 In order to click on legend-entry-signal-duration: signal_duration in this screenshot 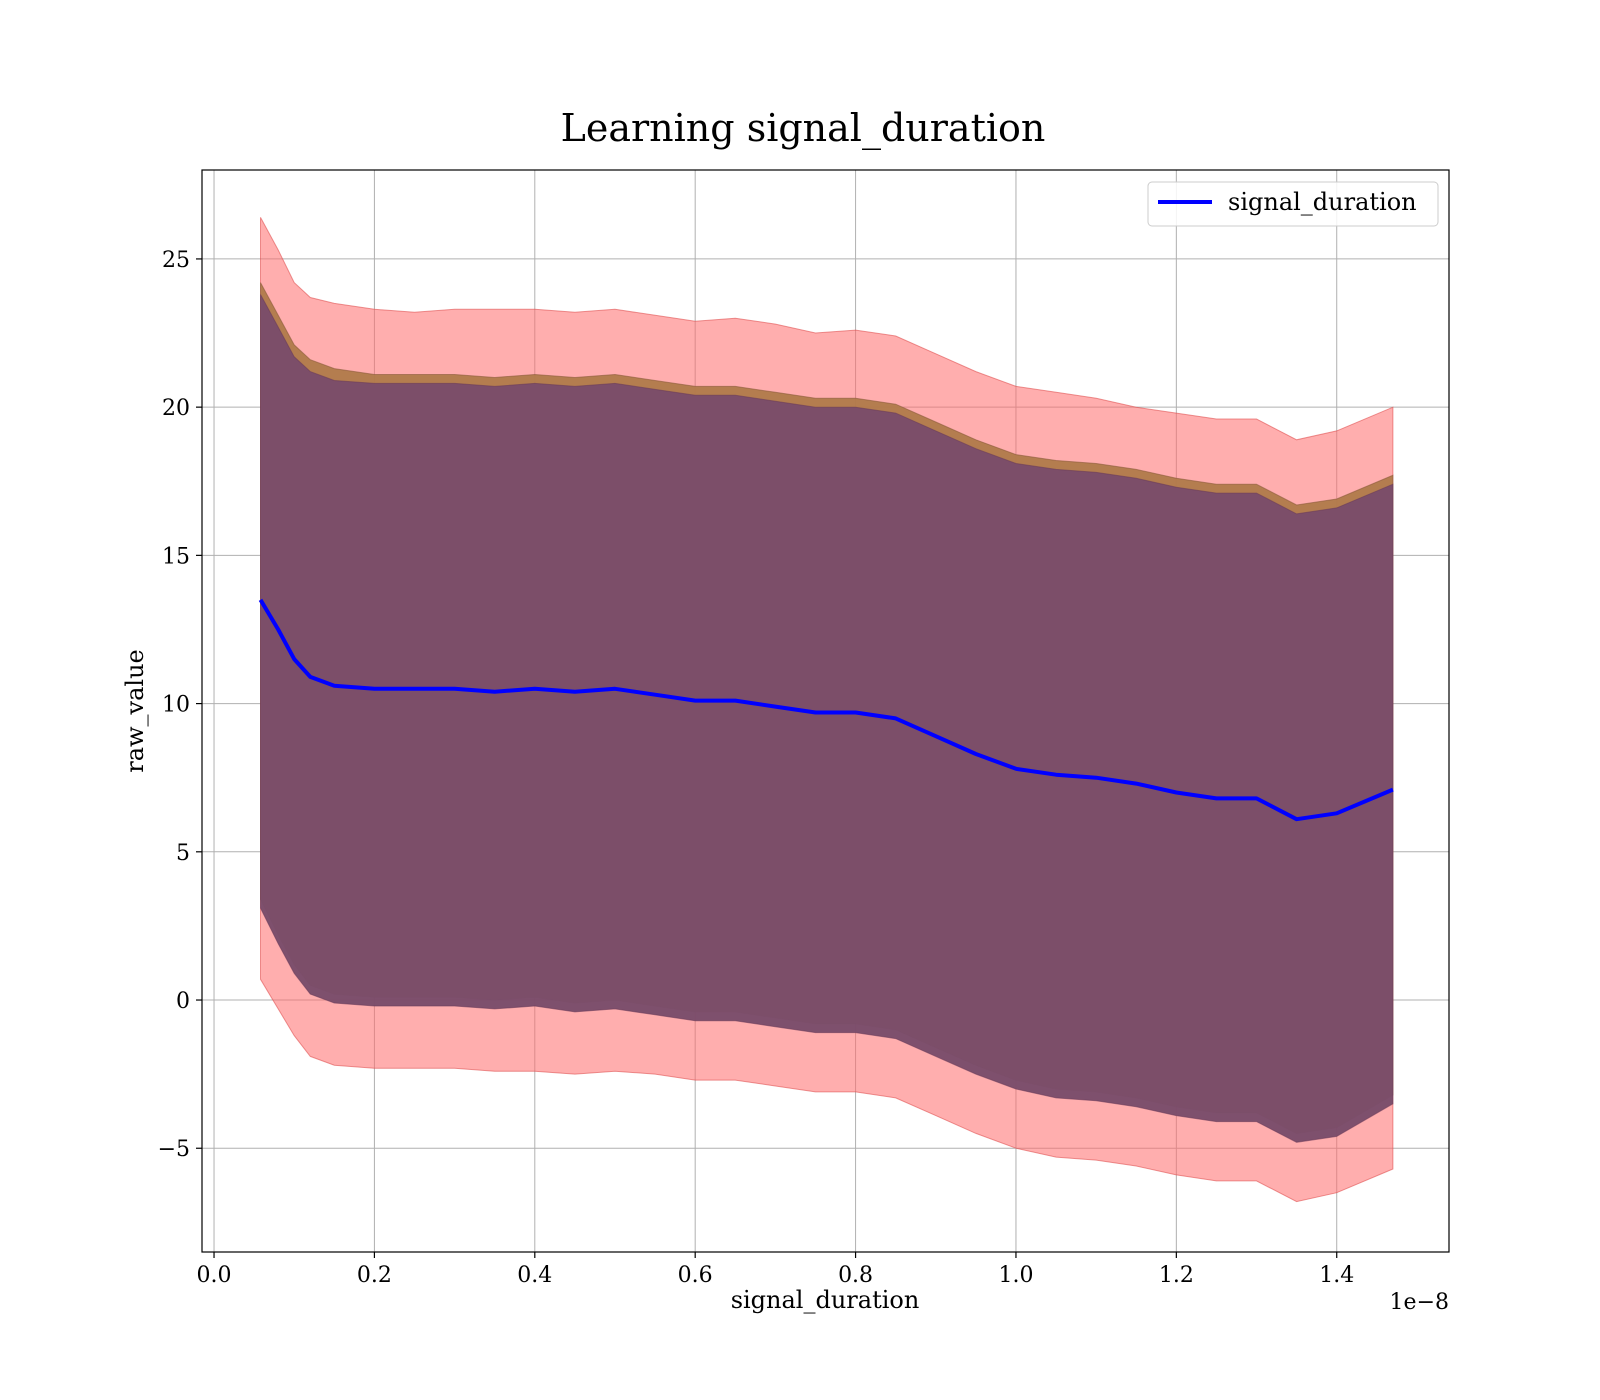, I will do `click(1322, 202)`.